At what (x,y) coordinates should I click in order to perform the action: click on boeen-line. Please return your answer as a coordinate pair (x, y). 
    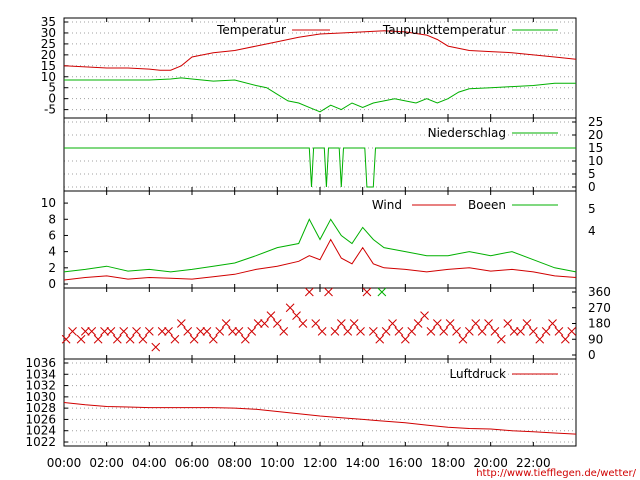
    Looking at the image, I should click on (320, 245).